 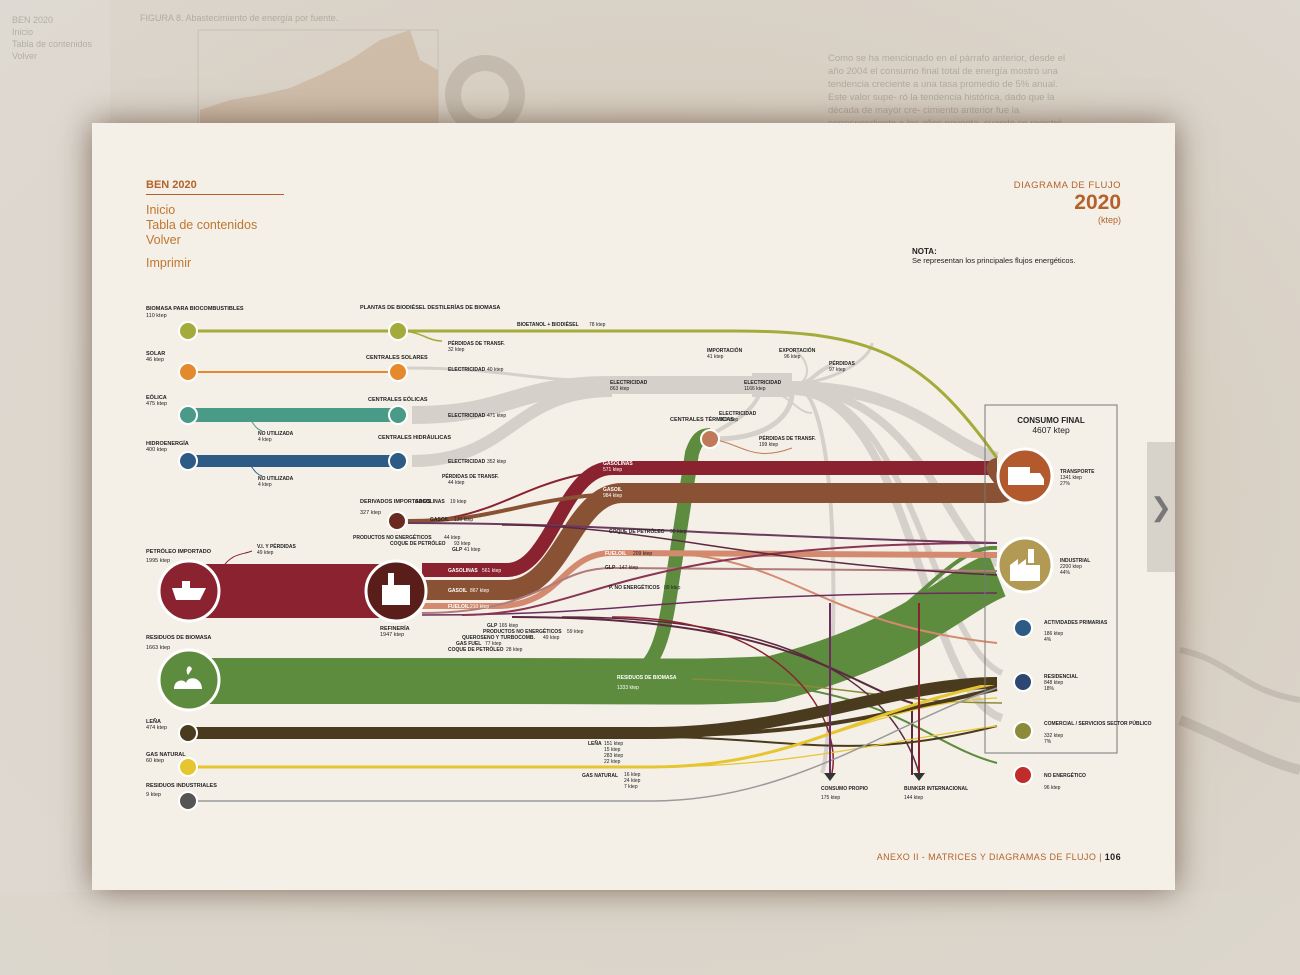 What do you see at coordinates (392, 537) in the screenshot?
I see `lbl-d-pne: PRODUCTOS NO ENERGÉTICOS` at bounding box center [392, 537].